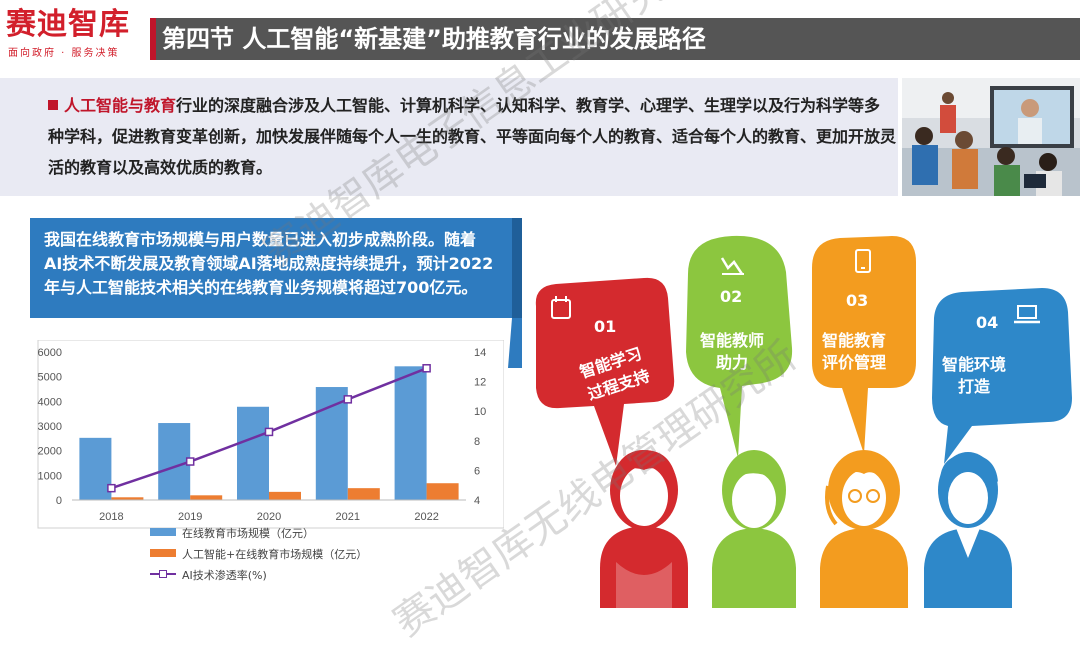  Describe the element at coordinates (480, 353) in the screenshot. I see `y-right-tick-label: 14` at that location.